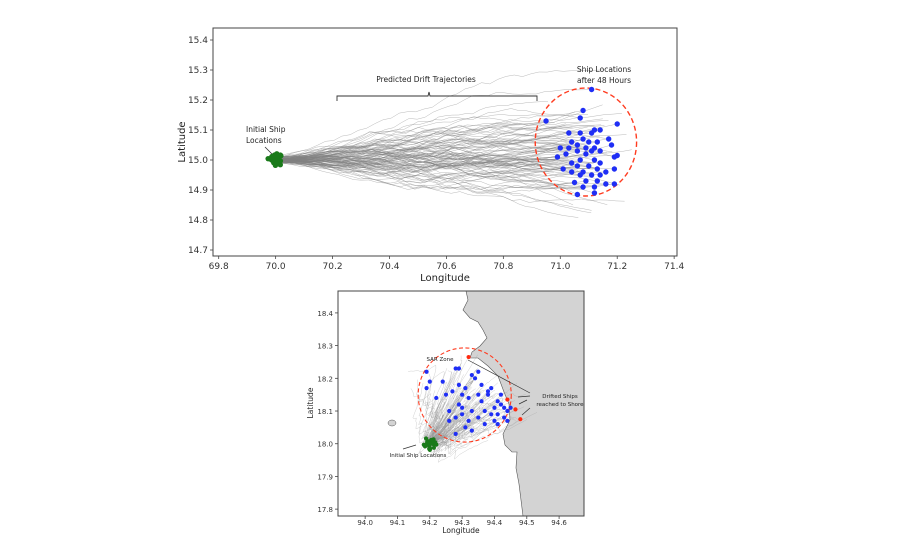 This screenshot has width=900, height=540. I want to click on initial-annotation-line1: Initial Ship, so click(266, 129).